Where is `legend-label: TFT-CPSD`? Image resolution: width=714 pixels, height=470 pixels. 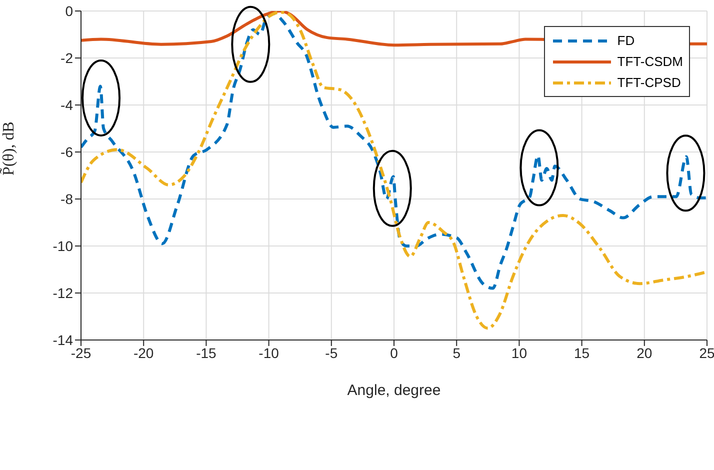 legend-label: TFT-CPSD is located at coordinates (649, 82).